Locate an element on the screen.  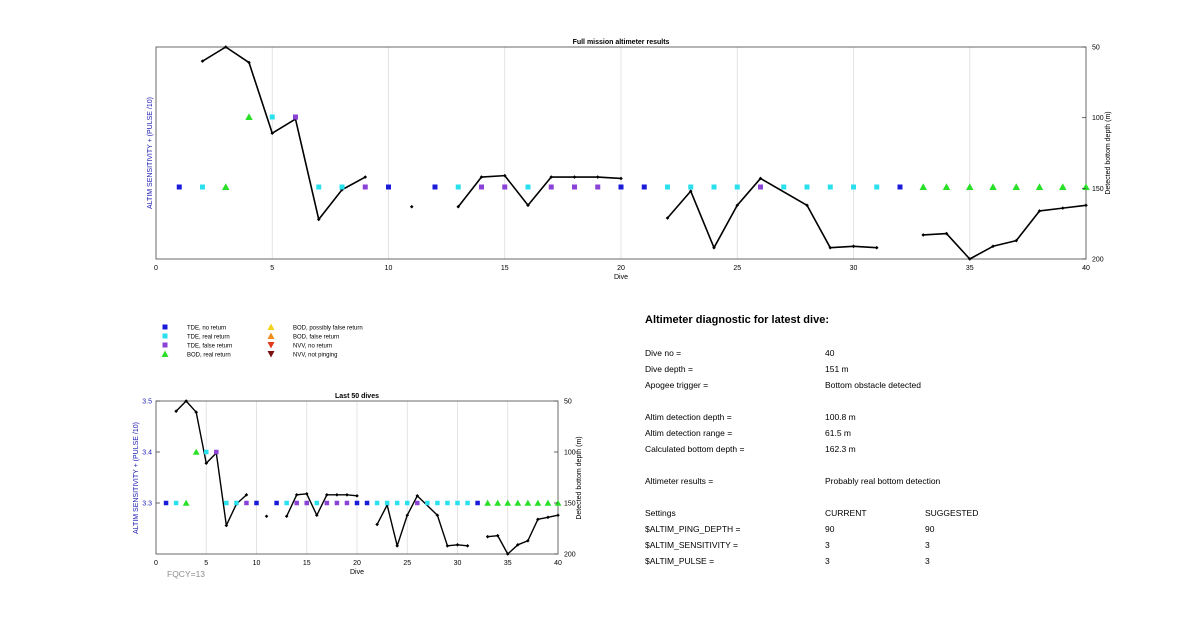
x-tick-label: 35 is located at coordinates (508, 563).